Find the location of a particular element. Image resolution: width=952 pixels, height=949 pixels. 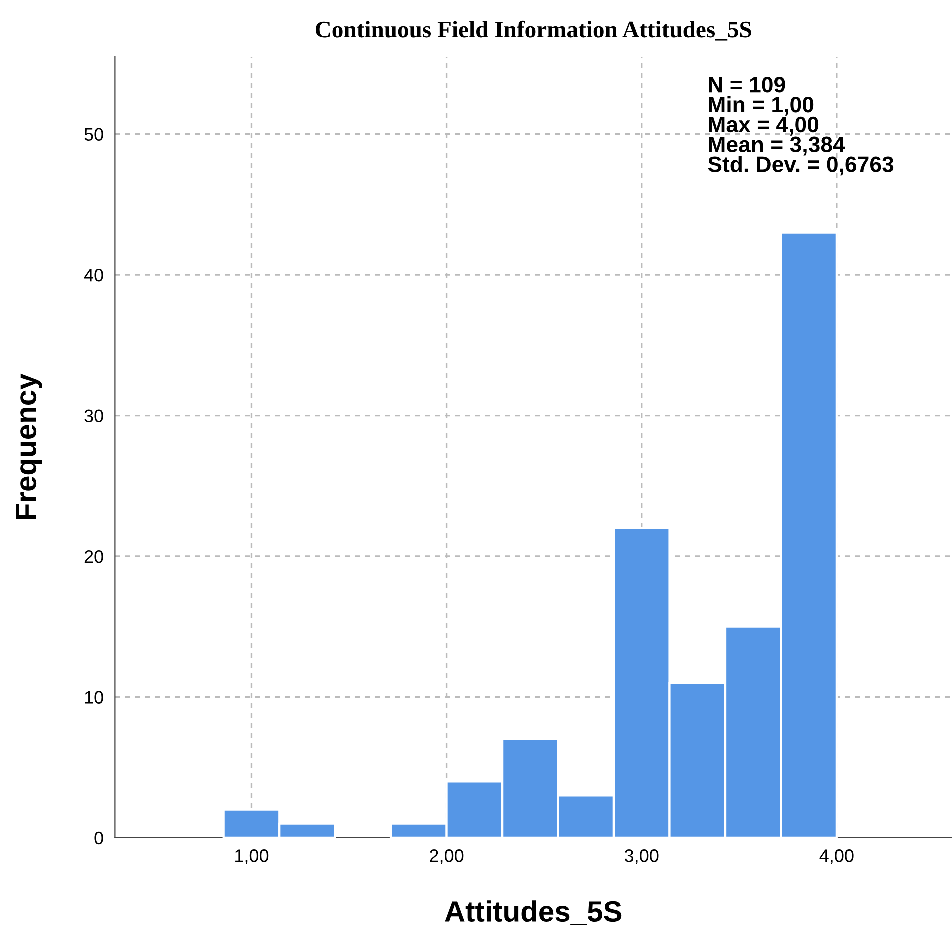

y-tick-label: 40 is located at coordinates (94, 275).